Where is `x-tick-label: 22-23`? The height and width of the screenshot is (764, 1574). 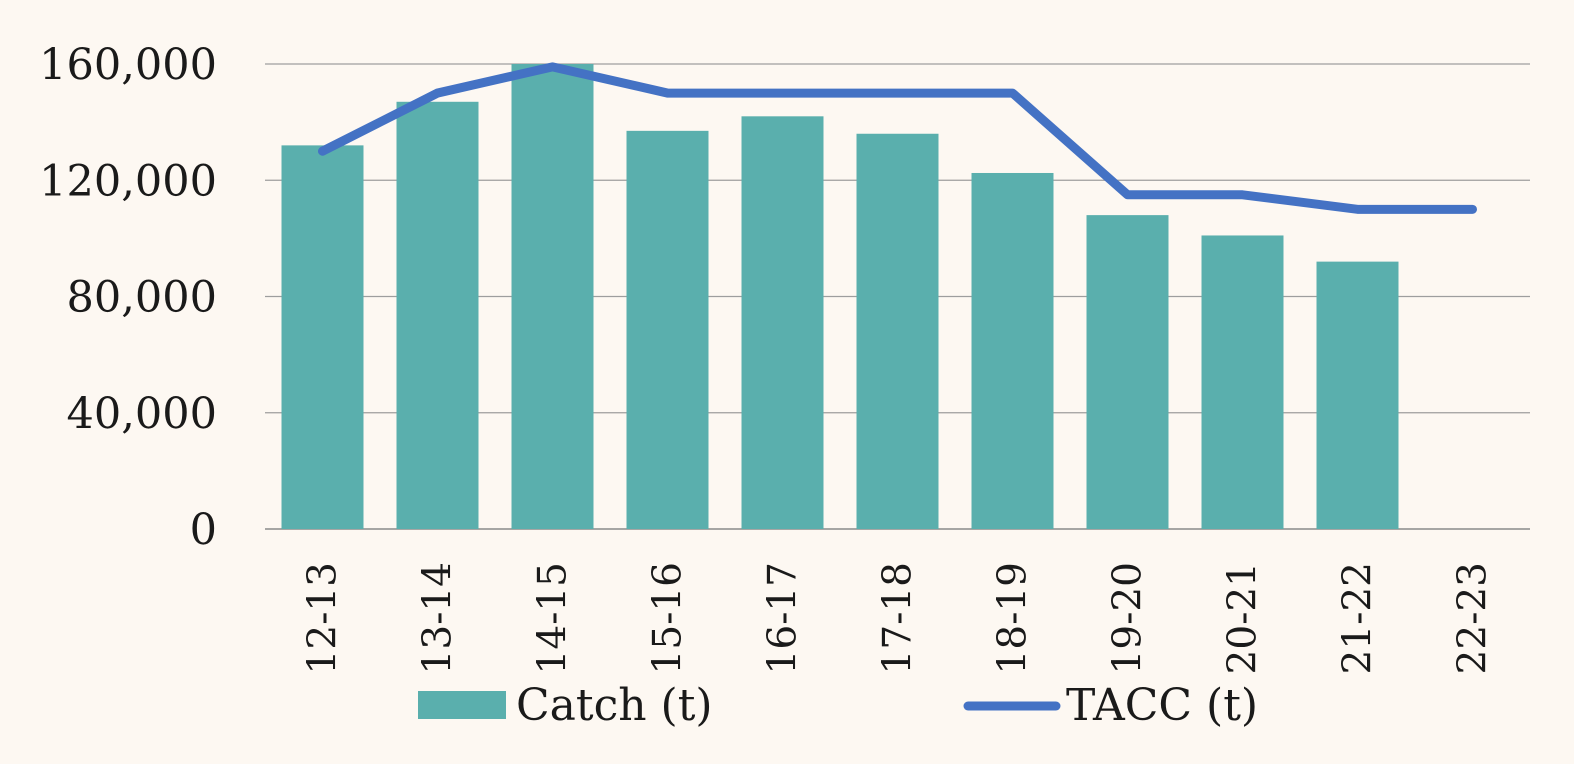
x-tick-label: 22-23 is located at coordinates (1473, 618).